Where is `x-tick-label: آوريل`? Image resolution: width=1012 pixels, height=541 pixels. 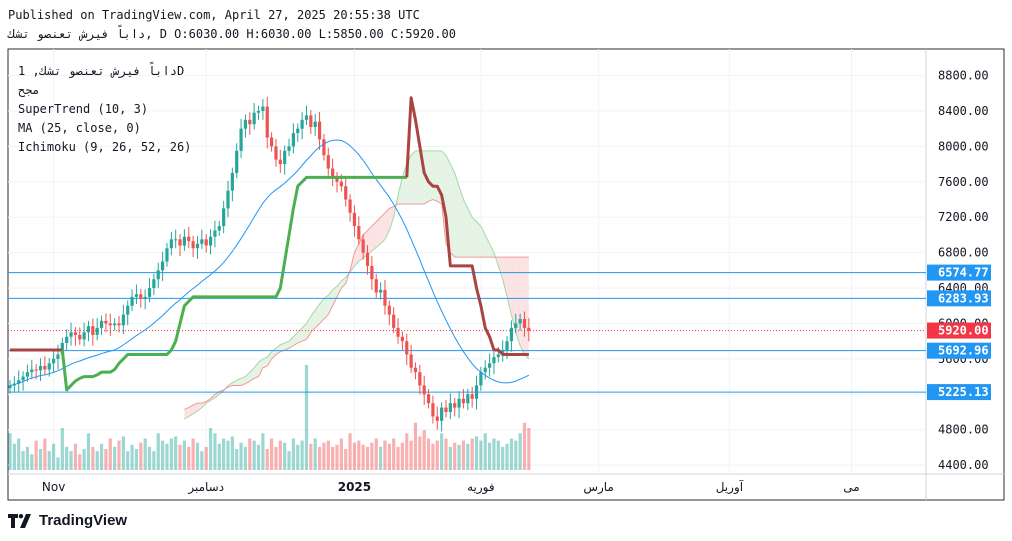
x-tick-label: آوريل is located at coordinates (730, 487).